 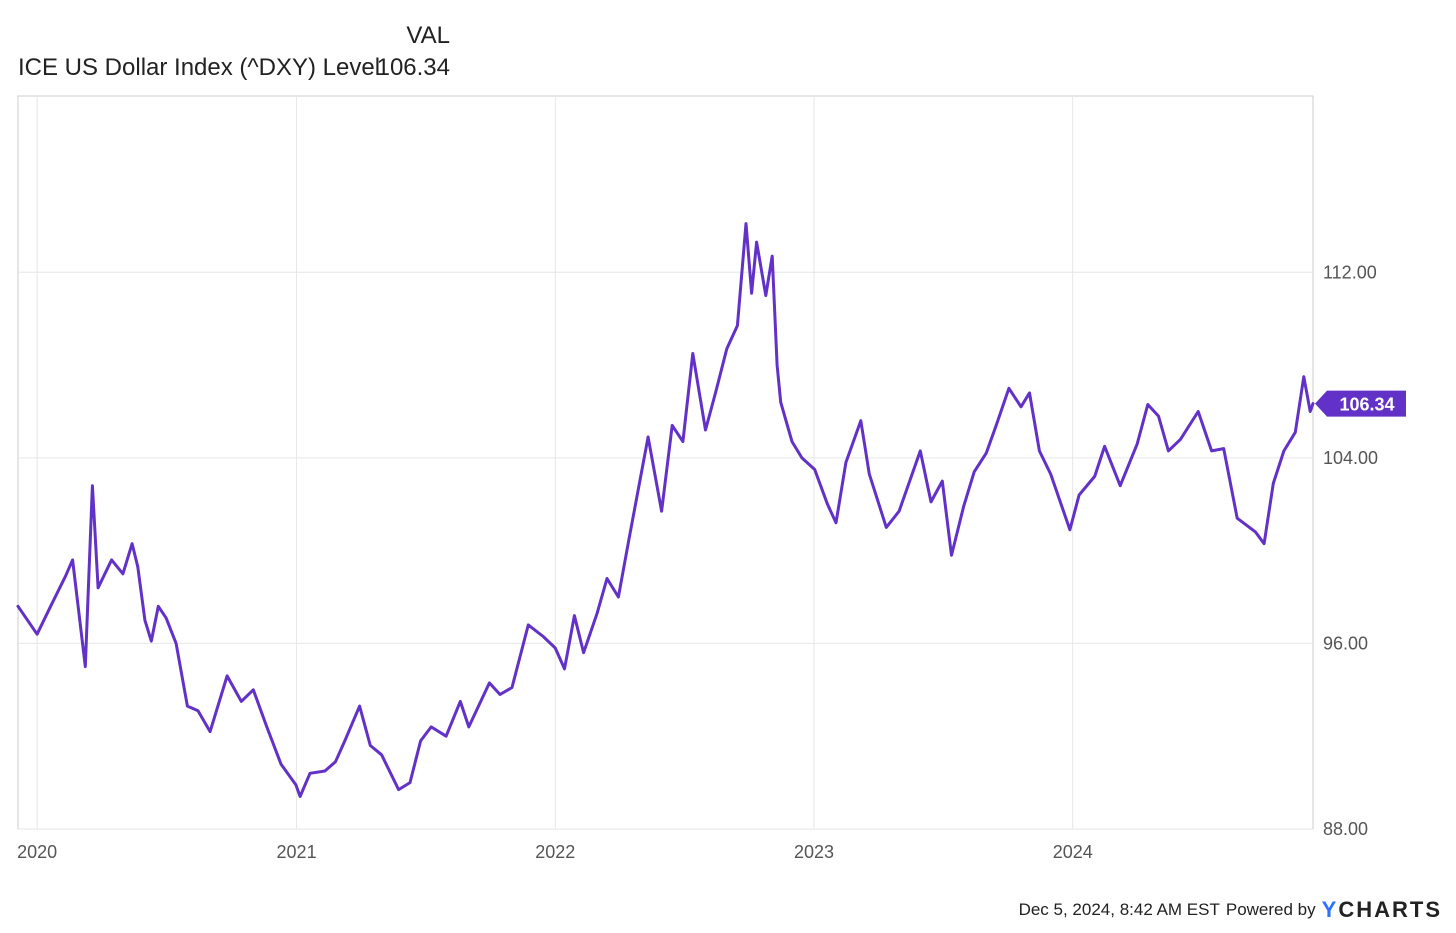 What do you see at coordinates (1073, 852) in the screenshot?
I see `x-tick-label: 2024` at bounding box center [1073, 852].